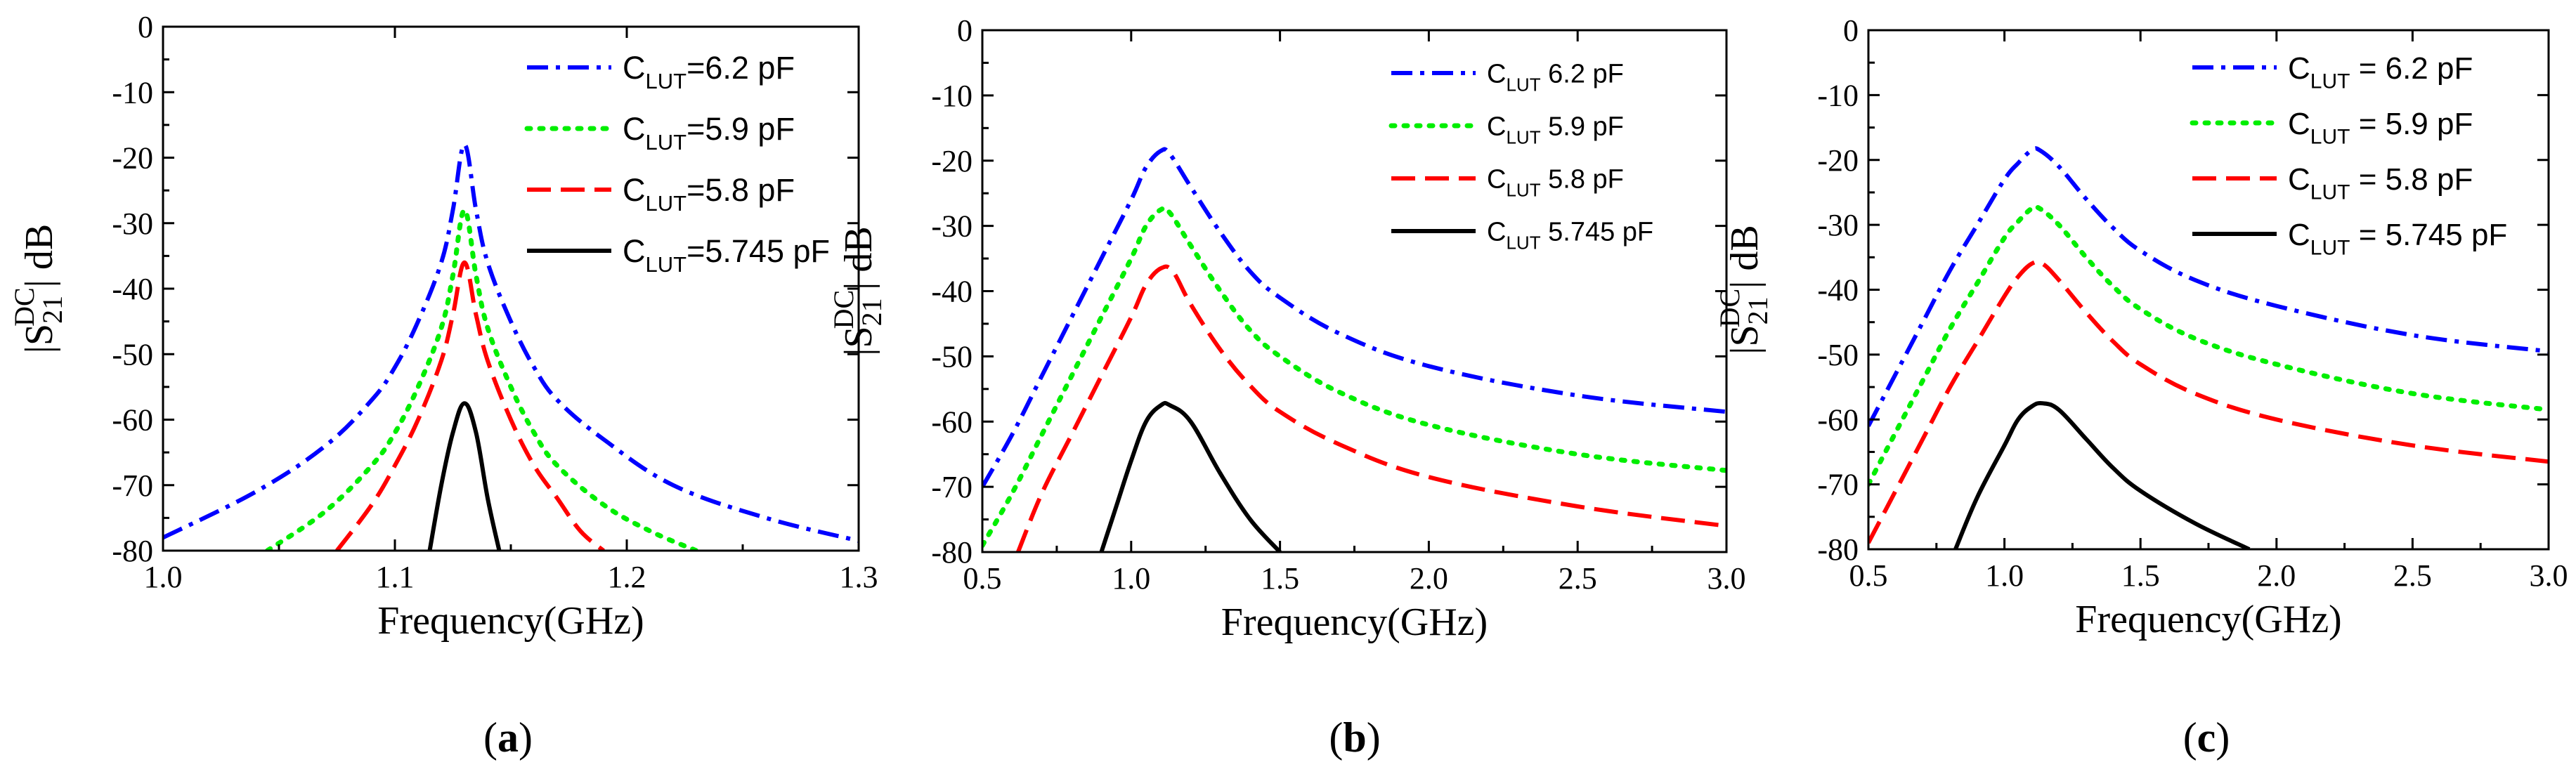 The image size is (2576, 774). What do you see at coordinates (859, 577) in the screenshot?
I see `x-tick-label: 1.3` at bounding box center [859, 577].